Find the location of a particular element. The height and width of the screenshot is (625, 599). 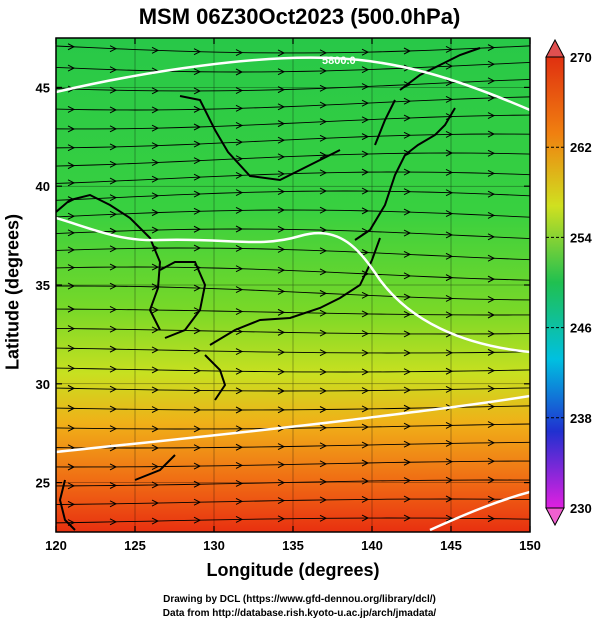

colorbar-tick-label: 270 is located at coordinates (581, 57).